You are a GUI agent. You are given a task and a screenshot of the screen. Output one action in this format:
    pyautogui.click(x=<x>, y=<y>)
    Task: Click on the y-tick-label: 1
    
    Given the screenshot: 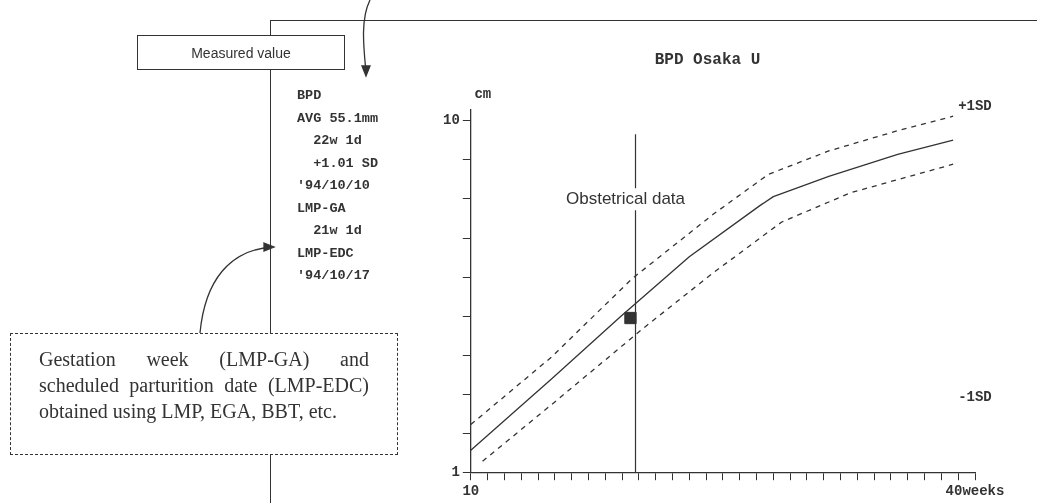 What is the action you would take?
    pyautogui.click(x=455, y=471)
    